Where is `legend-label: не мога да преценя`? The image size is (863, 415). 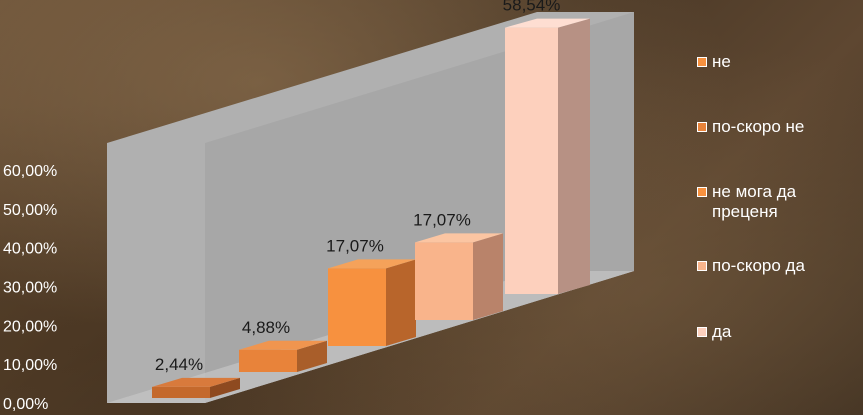 legend-label: не мога да преценя is located at coordinates (754, 201).